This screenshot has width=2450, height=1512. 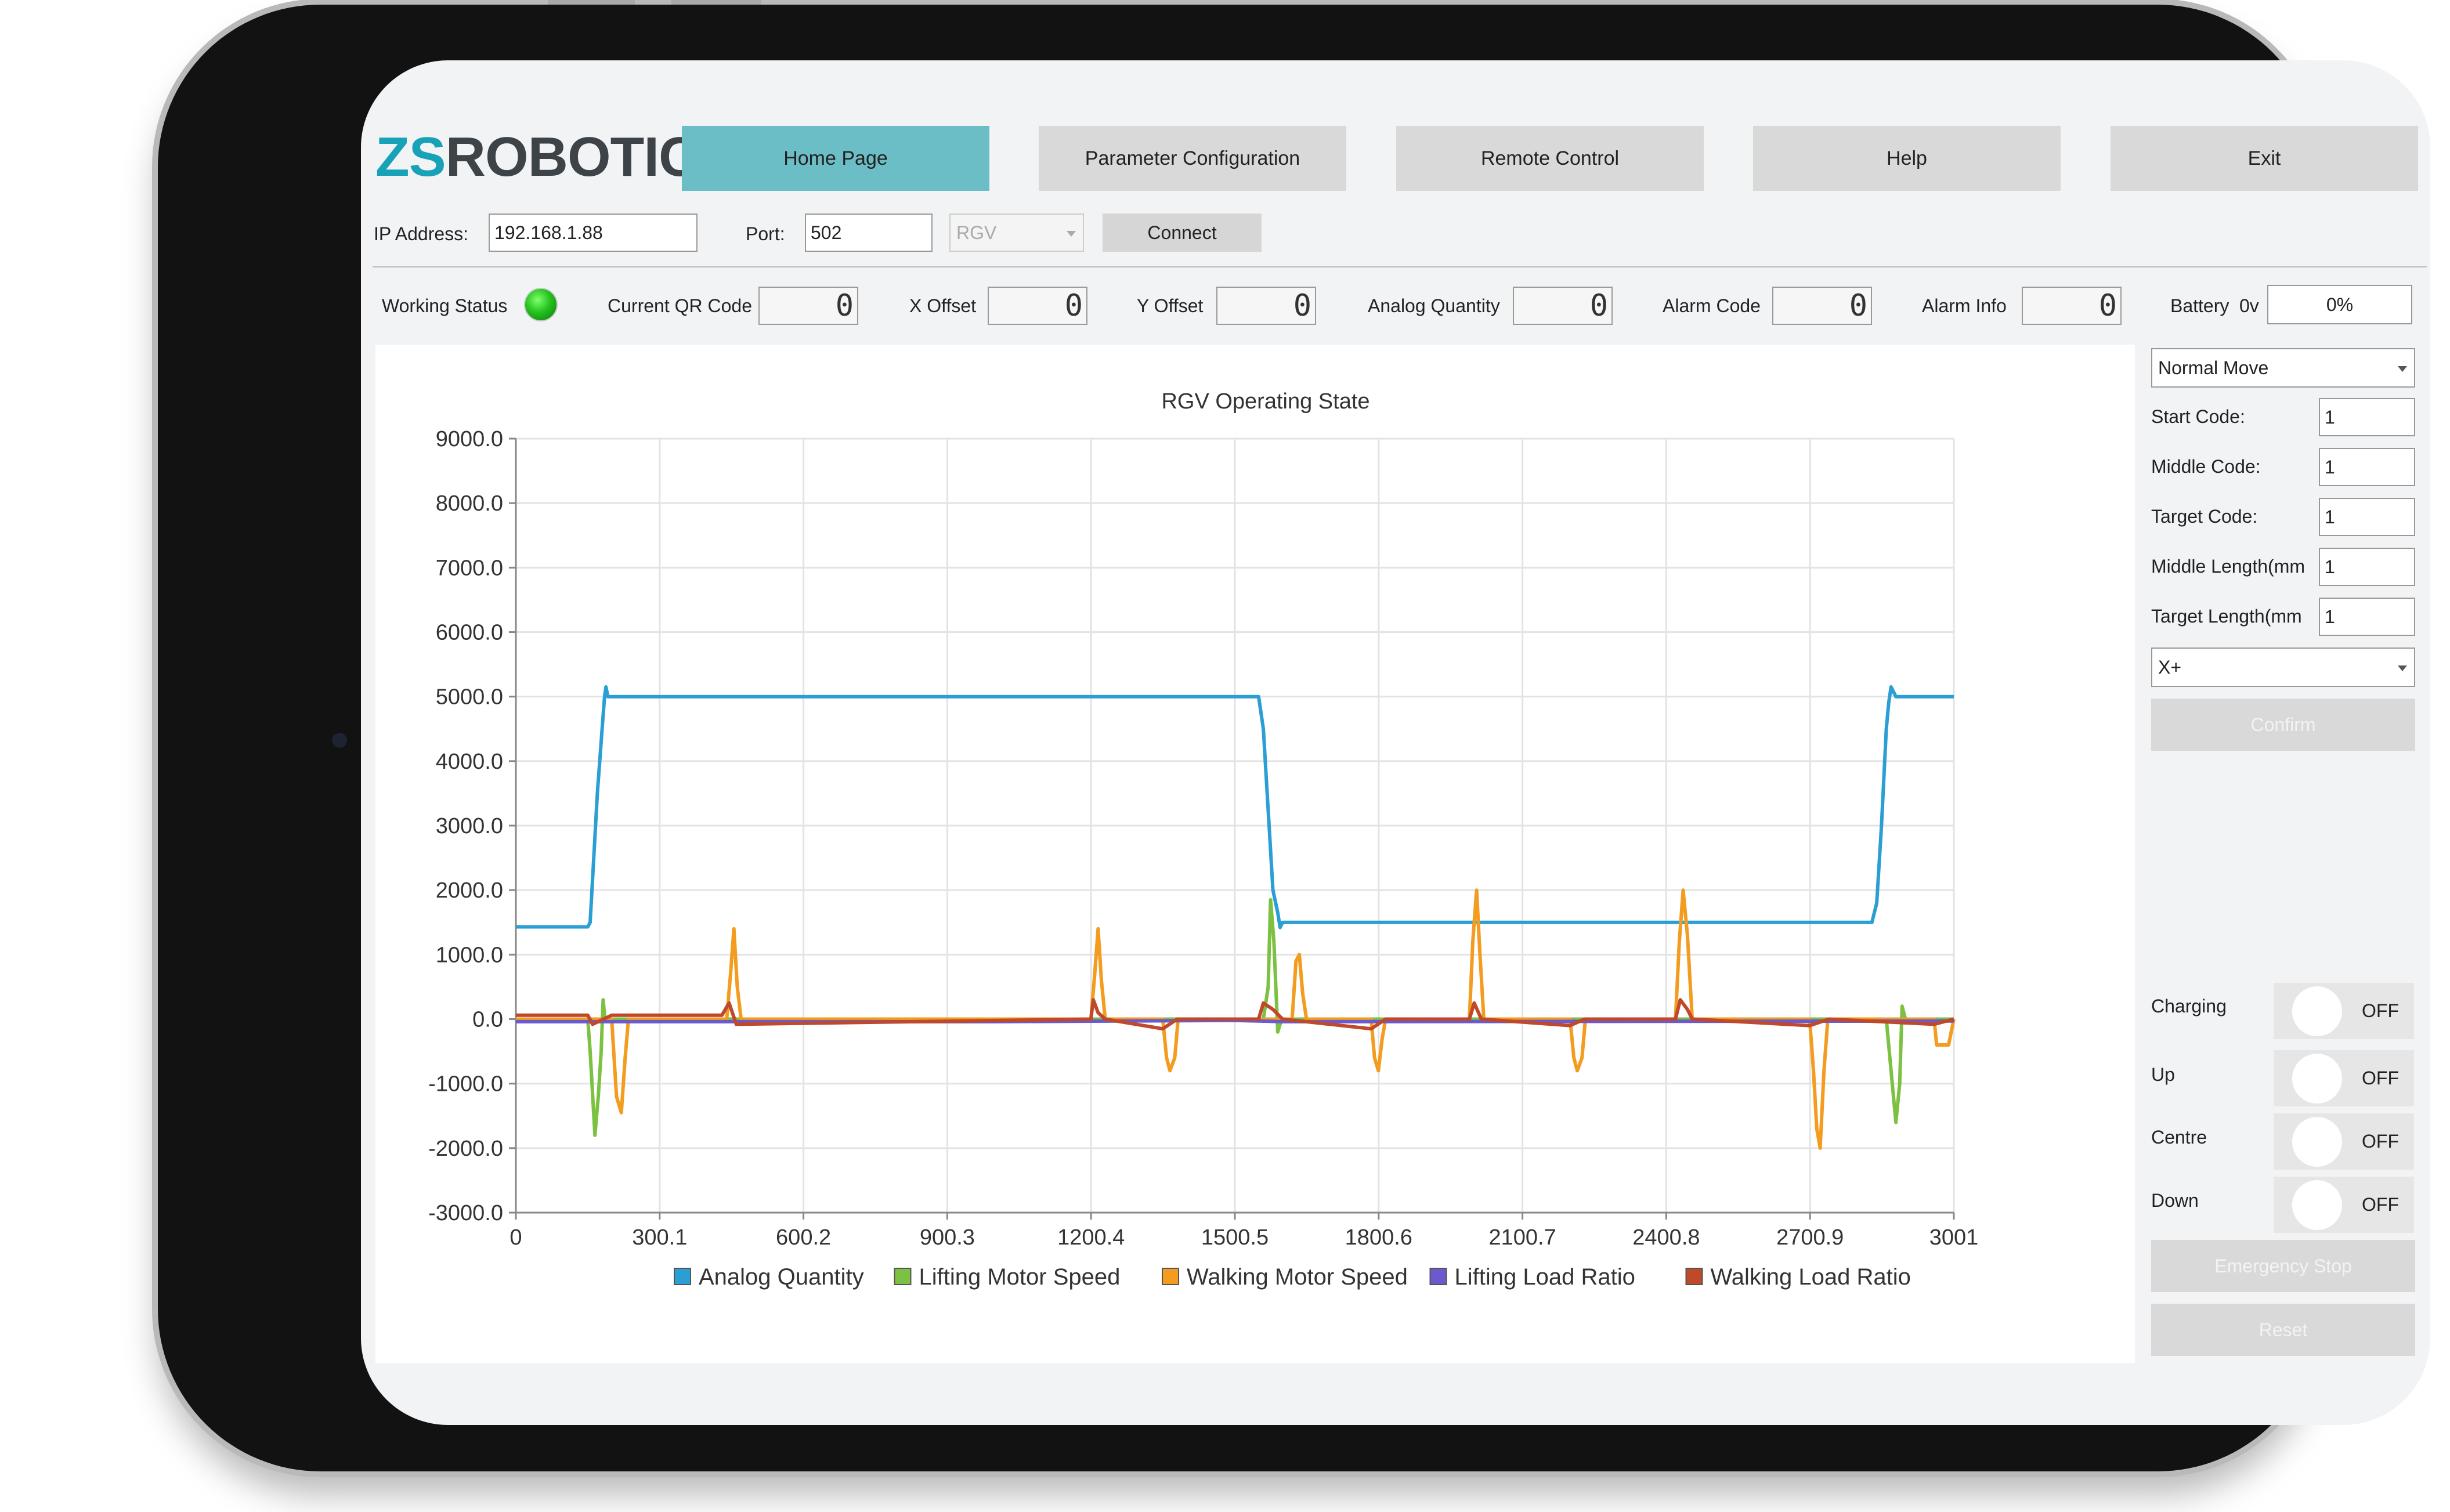 I want to click on nav-exit-button: Exit, so click(x=2264, y=158).